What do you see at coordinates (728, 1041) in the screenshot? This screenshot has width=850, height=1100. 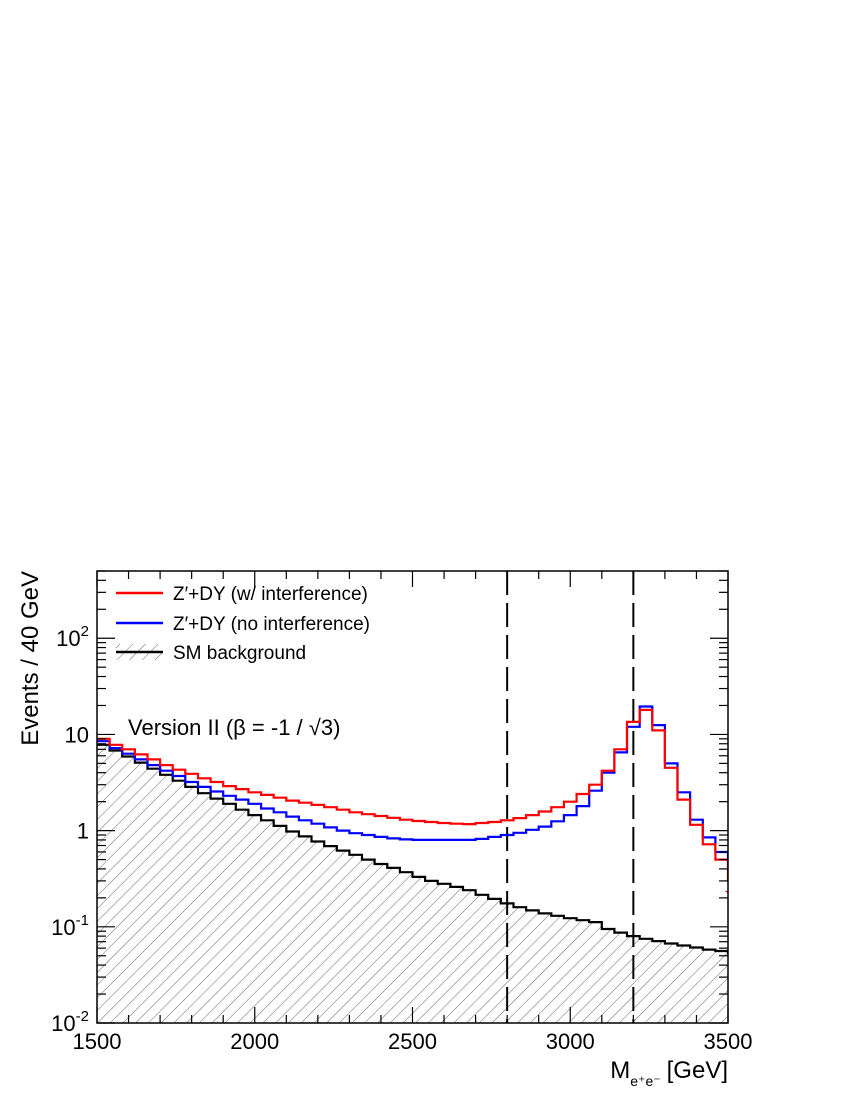 I see `x-tick-label: 3500` at bounding box center [728, 1041].